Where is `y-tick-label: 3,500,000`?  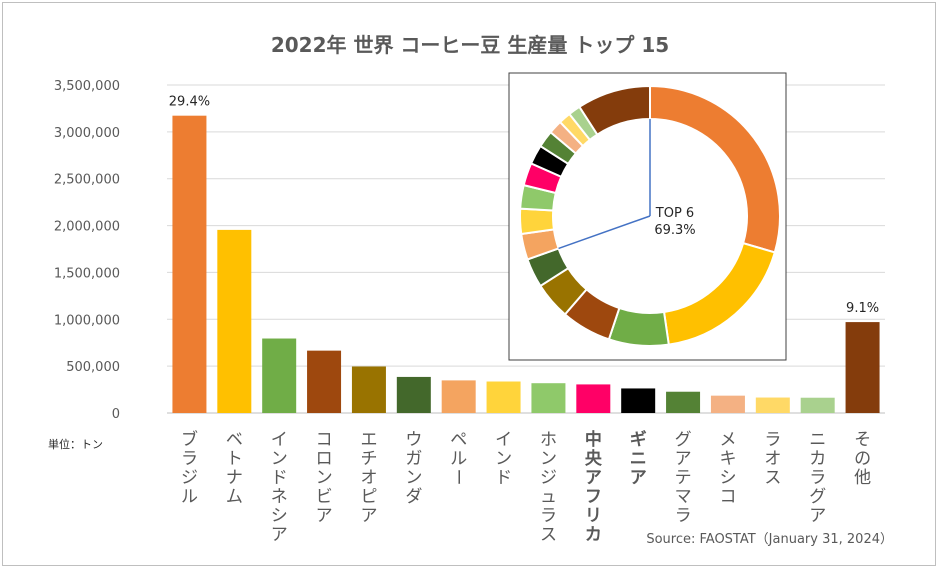
y-tick-label: 3,500,000 is located at coordinates (87, 86).